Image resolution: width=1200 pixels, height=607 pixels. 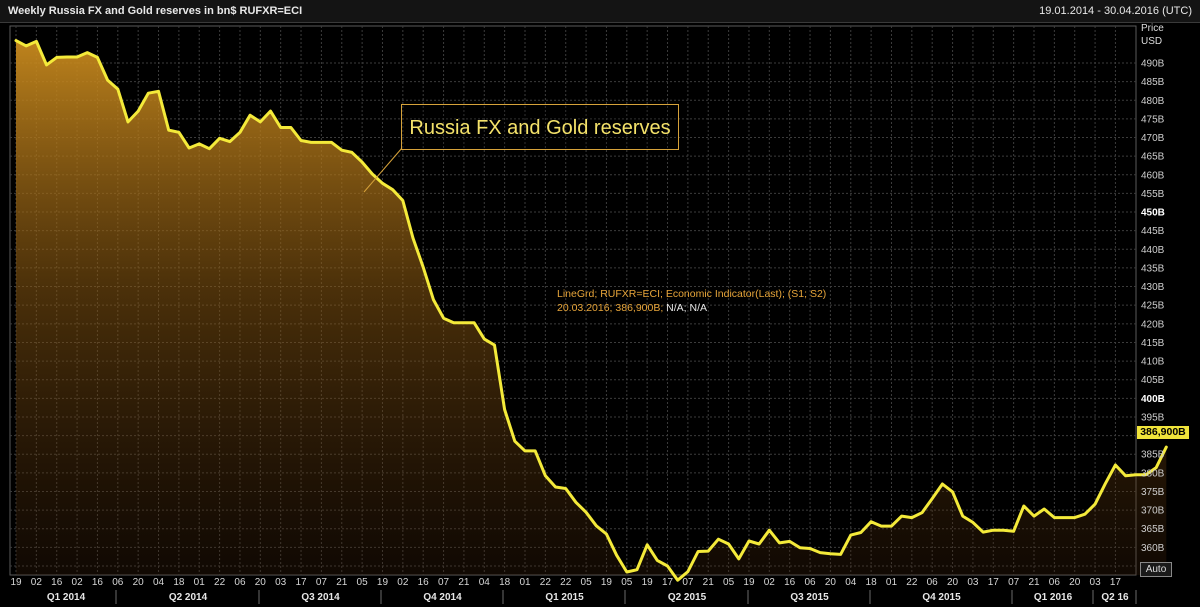 What do you see at coordinates (1115, 11) in the screenshot?
I see `date-range: 19.01.2014 - 30.04.2016 (UTC)` at bounding box center [1115, 11].